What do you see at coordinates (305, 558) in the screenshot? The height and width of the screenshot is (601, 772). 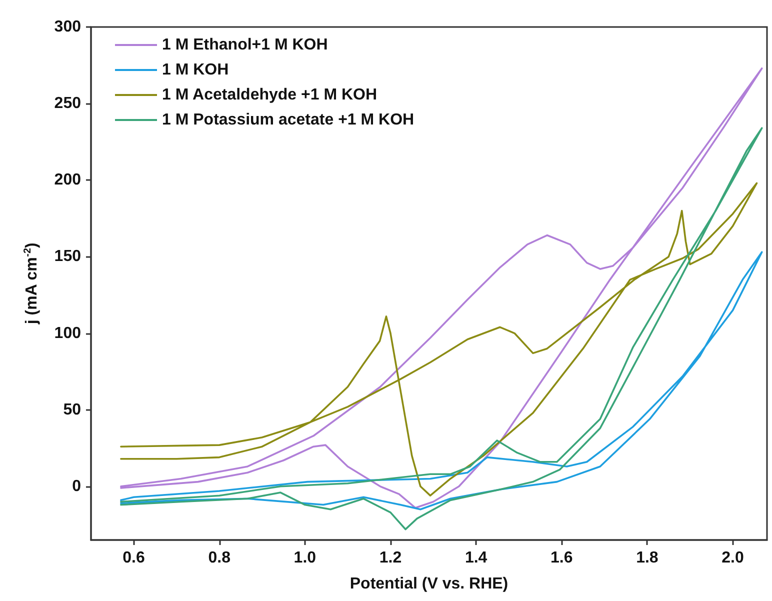 I see `x-tick-label: 1.0` at bounding box center [305, 558].